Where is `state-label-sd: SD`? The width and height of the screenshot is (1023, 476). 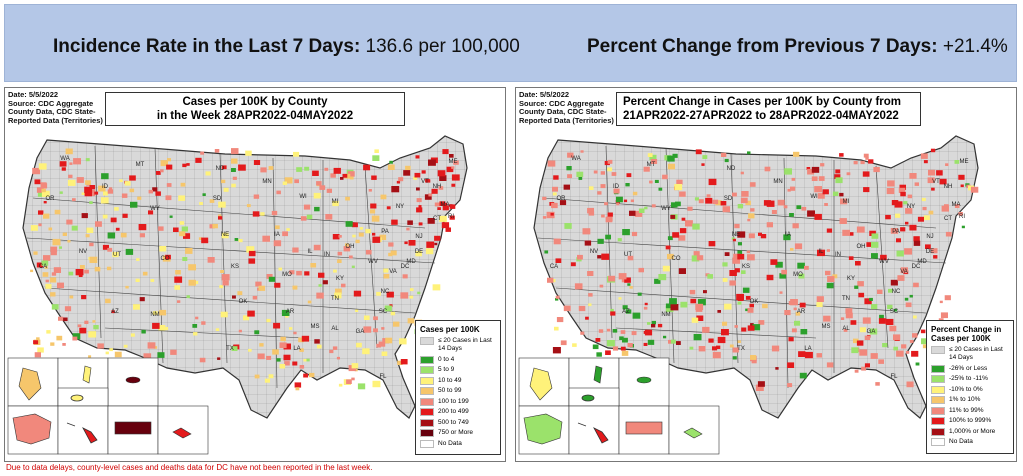 state-label-sd: SD is located at coordinates (728, 199).